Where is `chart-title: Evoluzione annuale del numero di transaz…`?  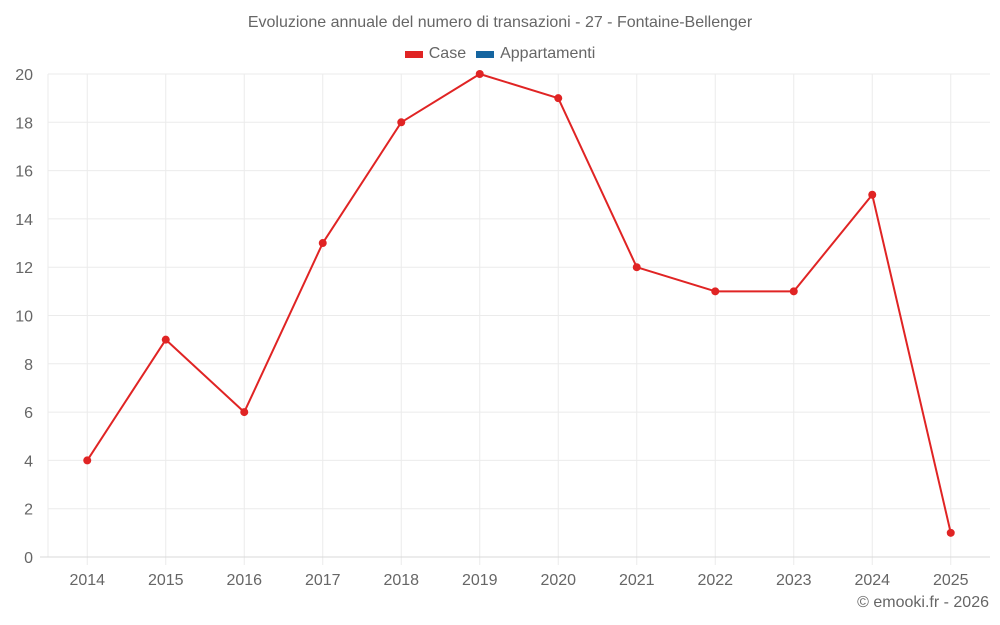
chart-title: Evoluzione annuale del numero di transaz… is located at coordinates (500, 22).